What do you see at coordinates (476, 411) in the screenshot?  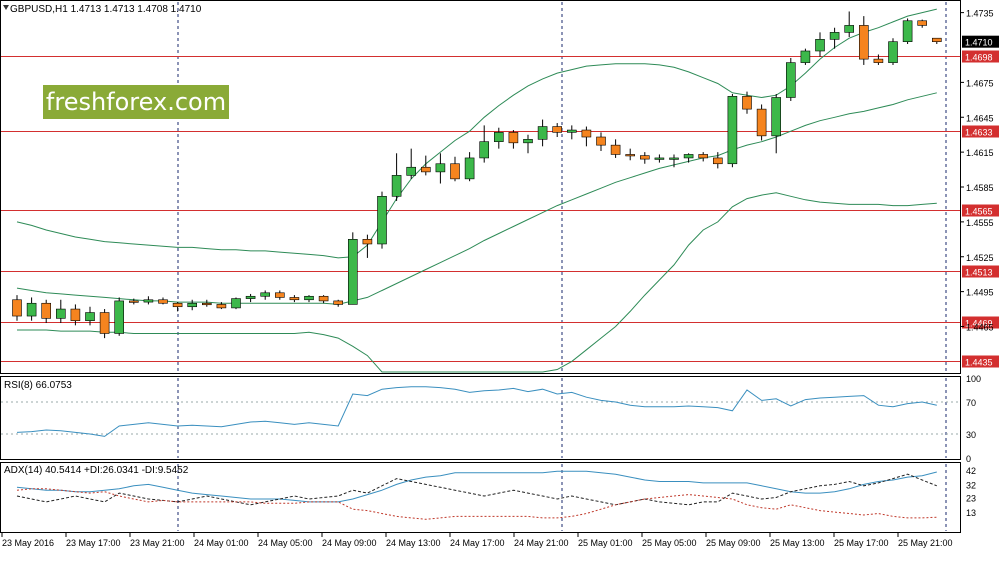 I see `rsi-series-line` at bounding box center [476, 411].